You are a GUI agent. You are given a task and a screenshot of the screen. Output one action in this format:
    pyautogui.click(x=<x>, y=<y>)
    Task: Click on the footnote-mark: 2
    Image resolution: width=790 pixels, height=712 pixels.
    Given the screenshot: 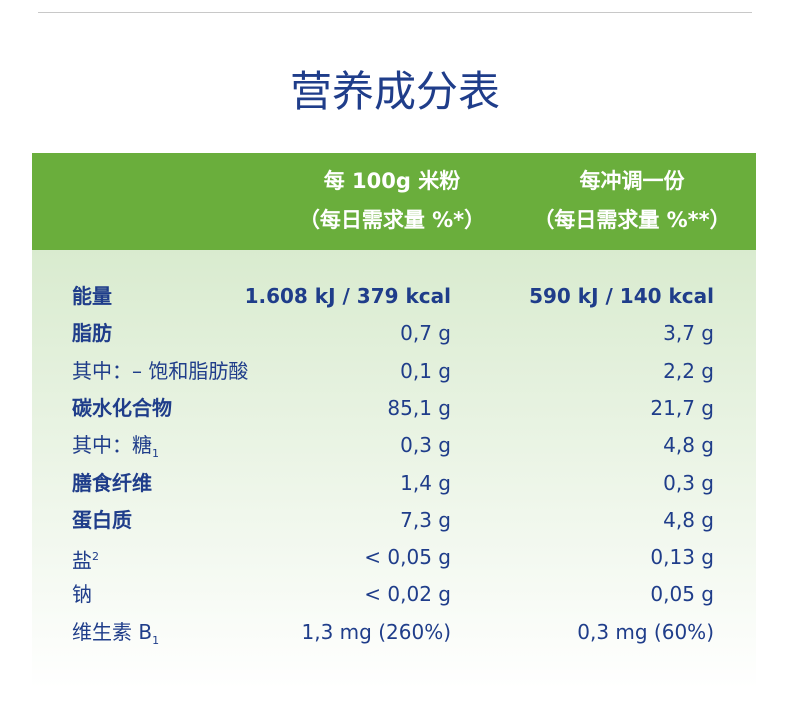 What is the action you would take?
    pyautogui.click(x=95, y=557)
    